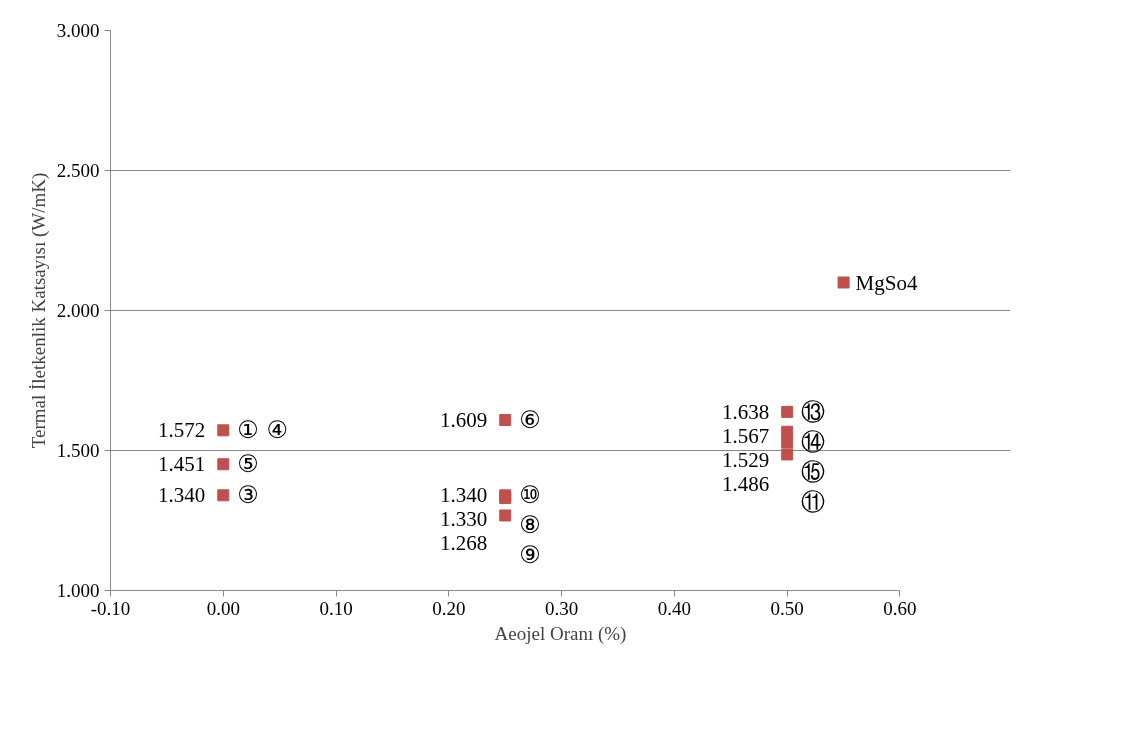  I want to click on data-label: 1.529, so click(745, 459).